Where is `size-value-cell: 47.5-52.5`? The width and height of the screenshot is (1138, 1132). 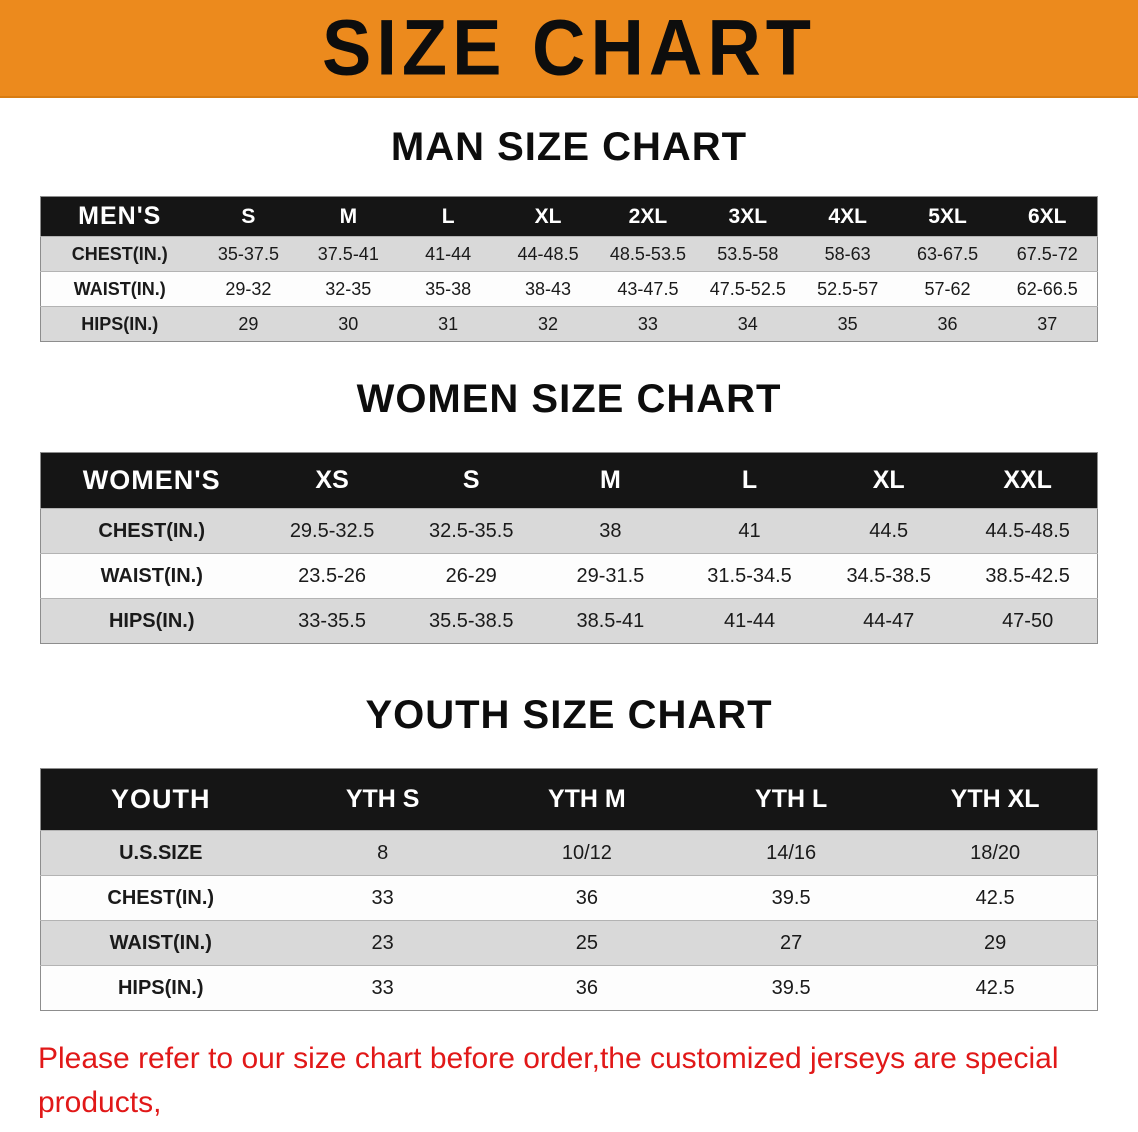 size-value-cell: 47.5-52.5 is located at coordinates (747, 289).